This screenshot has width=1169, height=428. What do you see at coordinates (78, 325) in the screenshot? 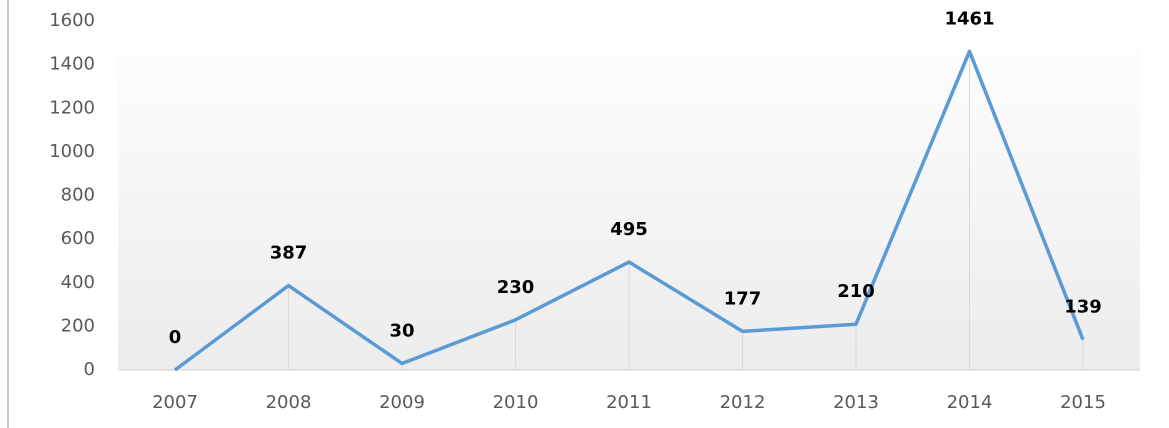
I see `y-tick-label: 200` at bounding box center [78, 325].